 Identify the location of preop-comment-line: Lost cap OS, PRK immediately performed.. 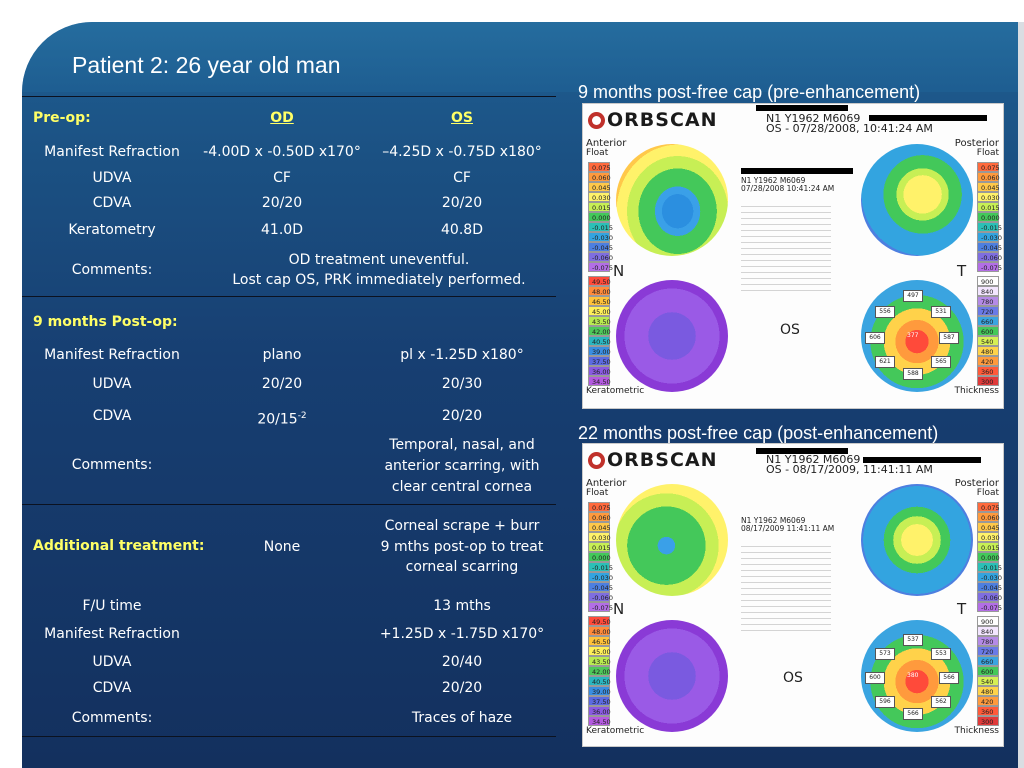
(379, 280).